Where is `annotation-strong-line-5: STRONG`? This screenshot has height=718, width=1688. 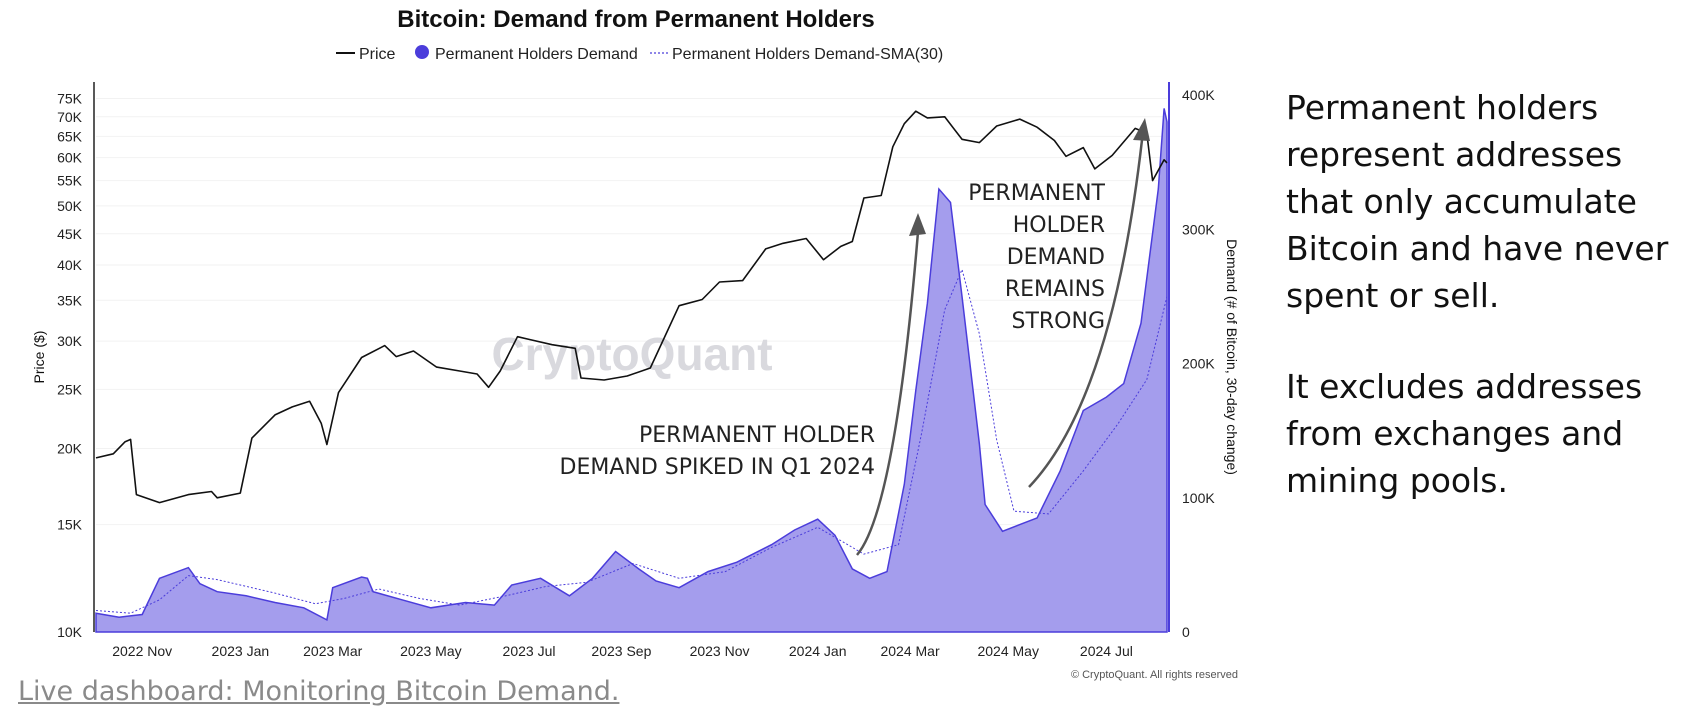
annotation-strong-line-5: STRONG is located at coordinates (1058, 321).